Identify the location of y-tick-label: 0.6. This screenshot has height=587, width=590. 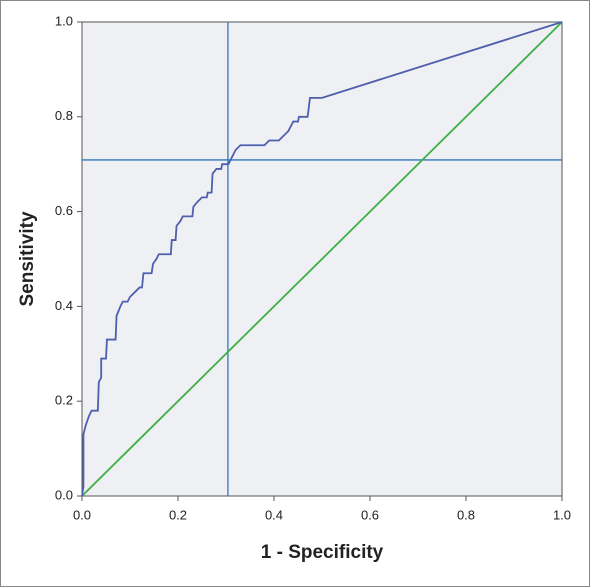
(64, 210).